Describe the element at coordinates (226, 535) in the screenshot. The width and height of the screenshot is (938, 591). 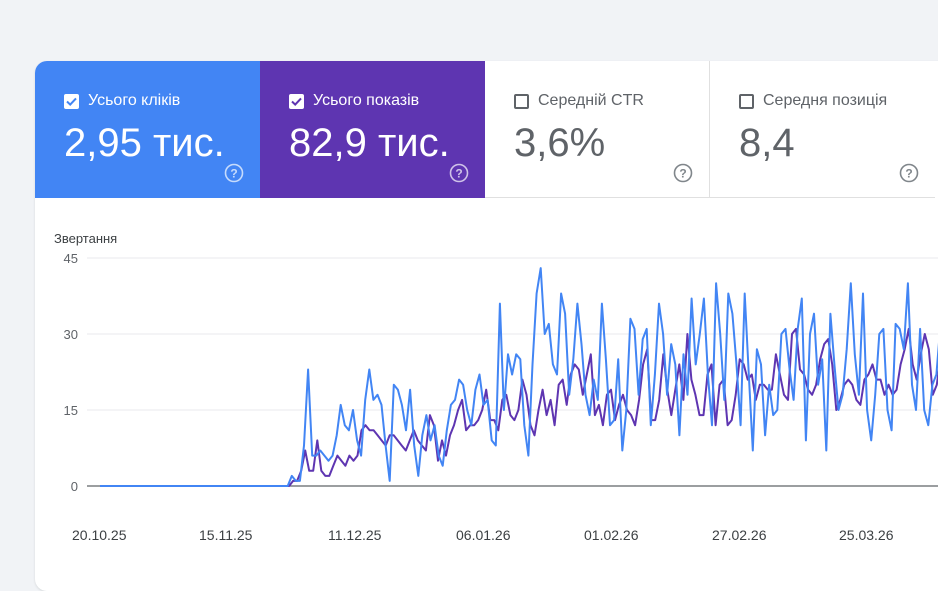
I see `x-tick-label: 15.11.25` at that location.